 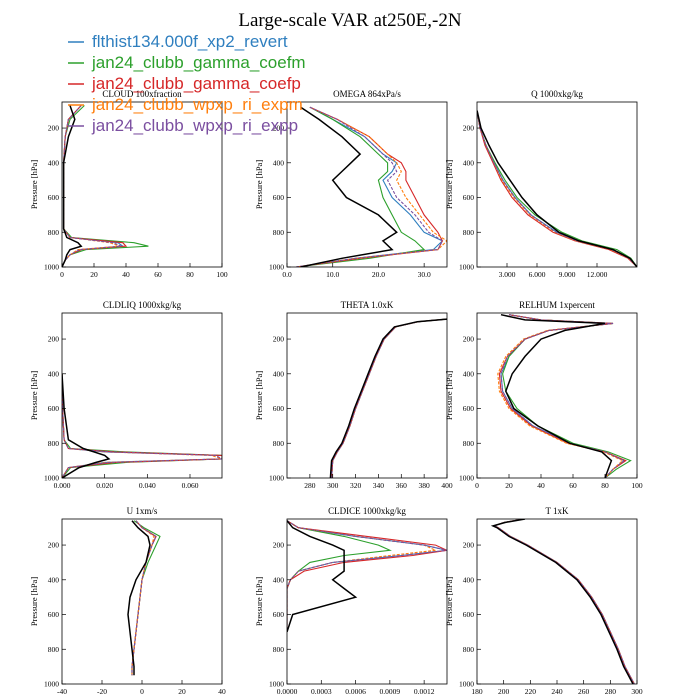 What do you see at coordinates (142, 94) in the screenshot?
I see `panel-title: CLOUD 100xfraction` at bounding box center [142, 94].